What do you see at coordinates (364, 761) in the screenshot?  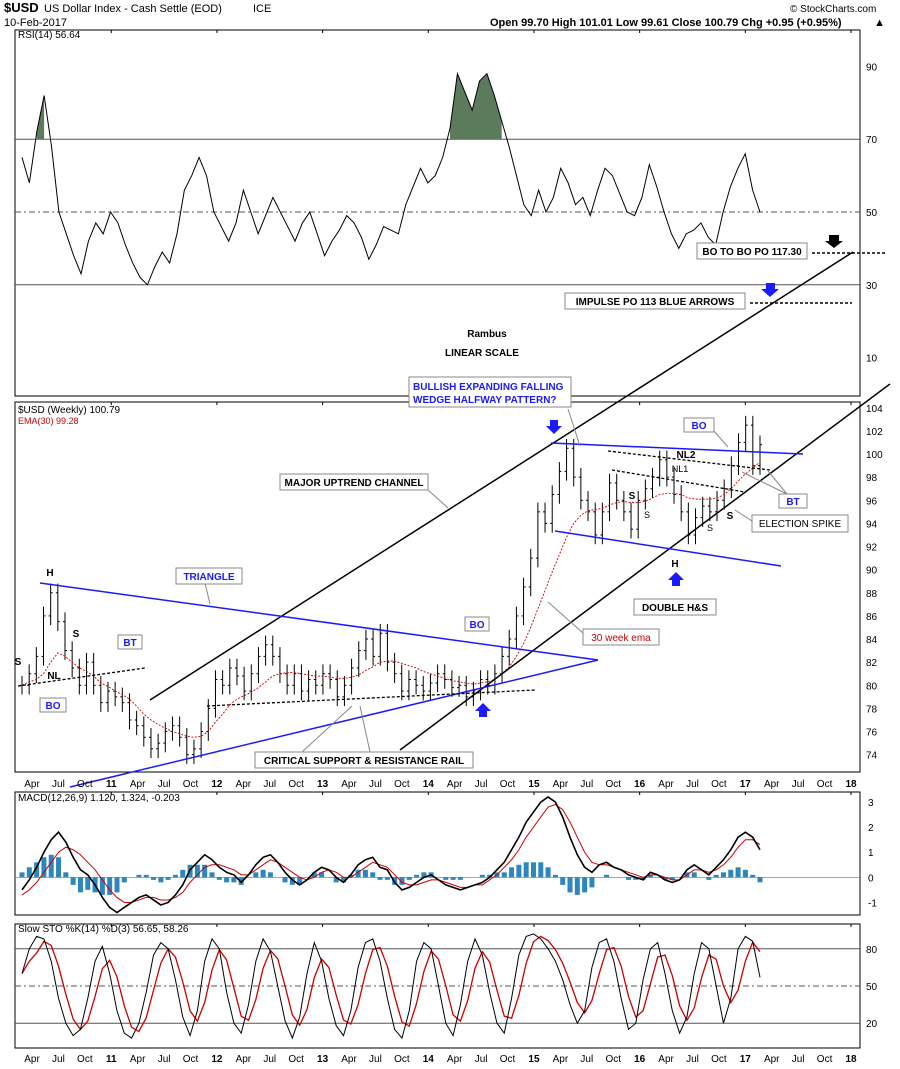 I see `critical-rail-label: CRITICAL SUPPORT & RESISTANCE RAIL` at bounding box center [364, 761].